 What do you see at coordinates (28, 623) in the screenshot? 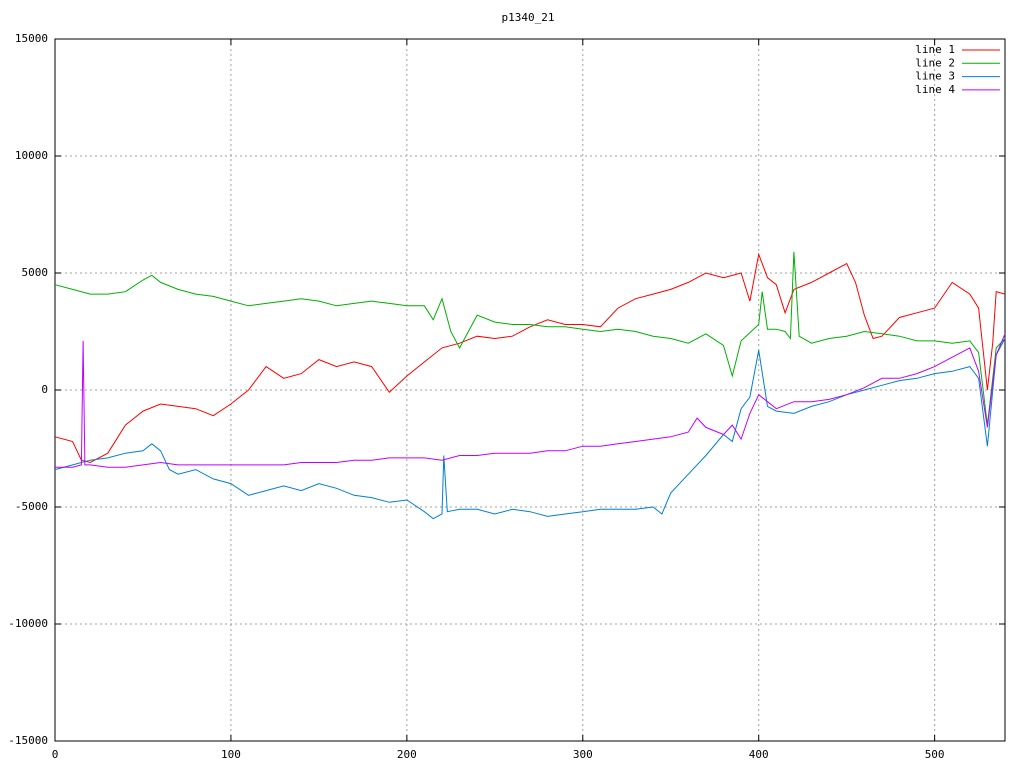
I see `y-tick-label: -10000` at bounding box center [28, 623].